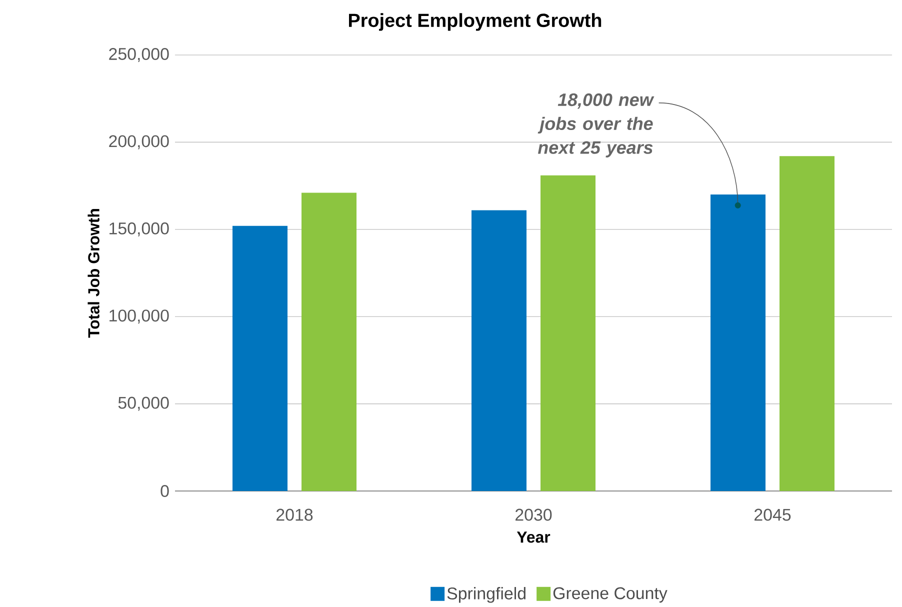  Describe the element at coordinates (164, 491) in the screenshot. I see `y-tick-label: 0` at that location.